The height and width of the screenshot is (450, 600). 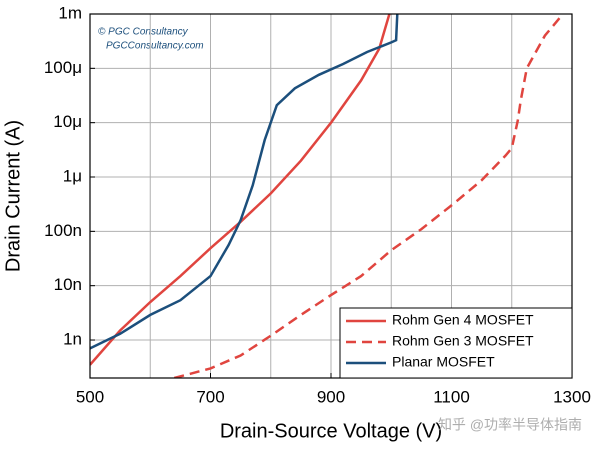 What do you see at coordinates (572, 396) in the screenshot?
I see `x-tick-label: 1300` at bounding box center [572, 396].